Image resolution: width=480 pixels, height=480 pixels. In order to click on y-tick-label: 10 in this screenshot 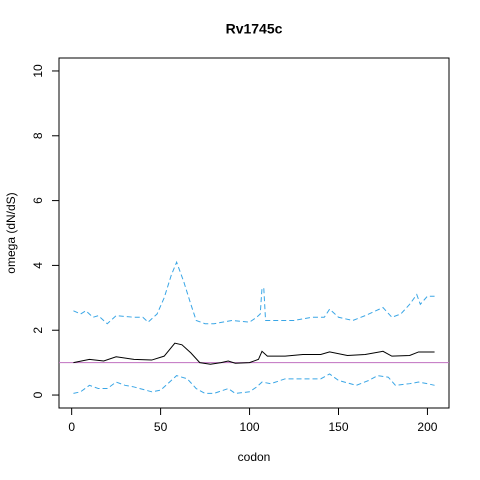, I will do `click(38, 71)`.